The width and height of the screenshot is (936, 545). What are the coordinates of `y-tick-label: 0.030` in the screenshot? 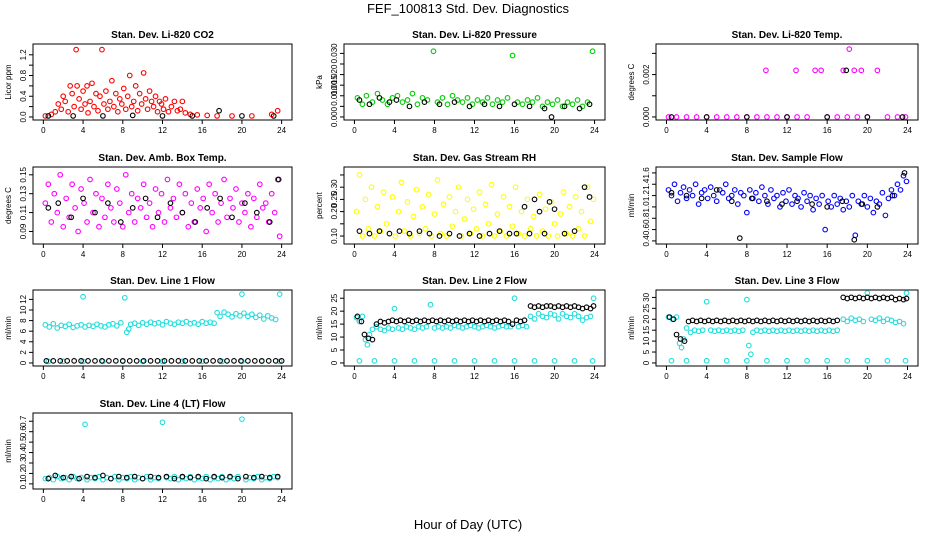 It's located at (334, 53).